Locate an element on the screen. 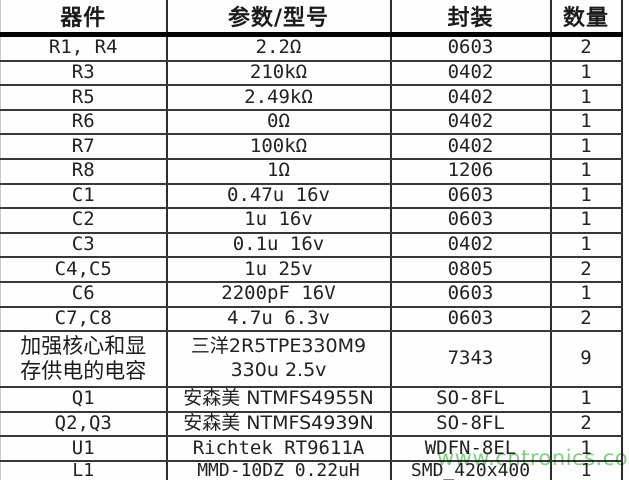 Image resolution: width=629 pixels, height=480 pixels. table-row: C3 0.1u 16v 0402 1 is located at coordinates (311, 245).